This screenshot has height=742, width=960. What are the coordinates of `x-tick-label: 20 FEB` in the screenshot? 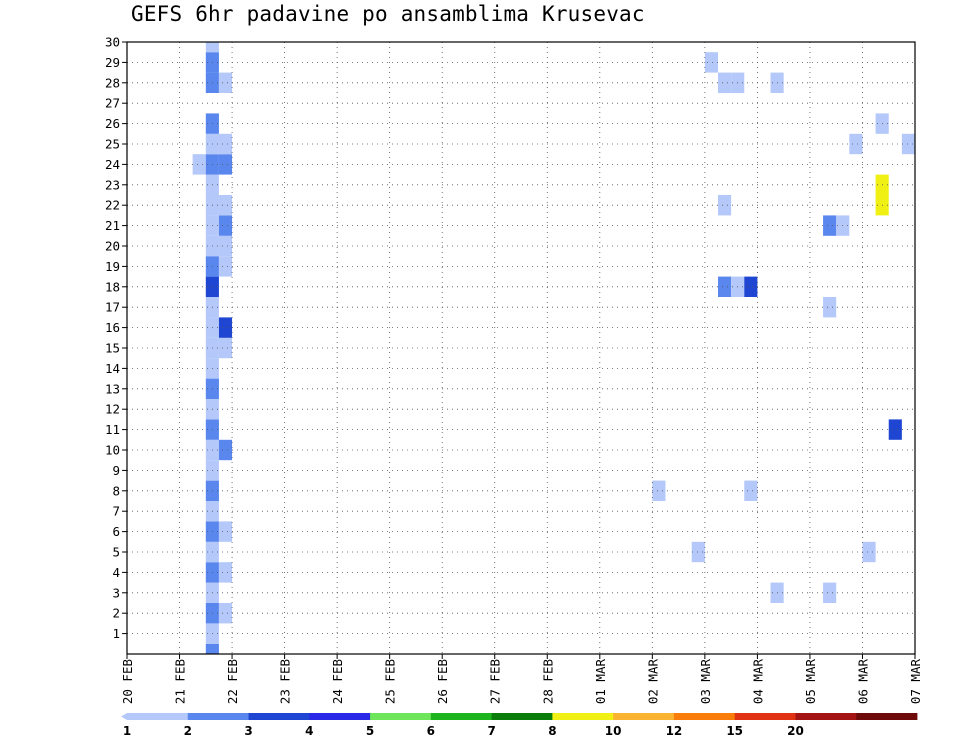 It's located at (127, 681).